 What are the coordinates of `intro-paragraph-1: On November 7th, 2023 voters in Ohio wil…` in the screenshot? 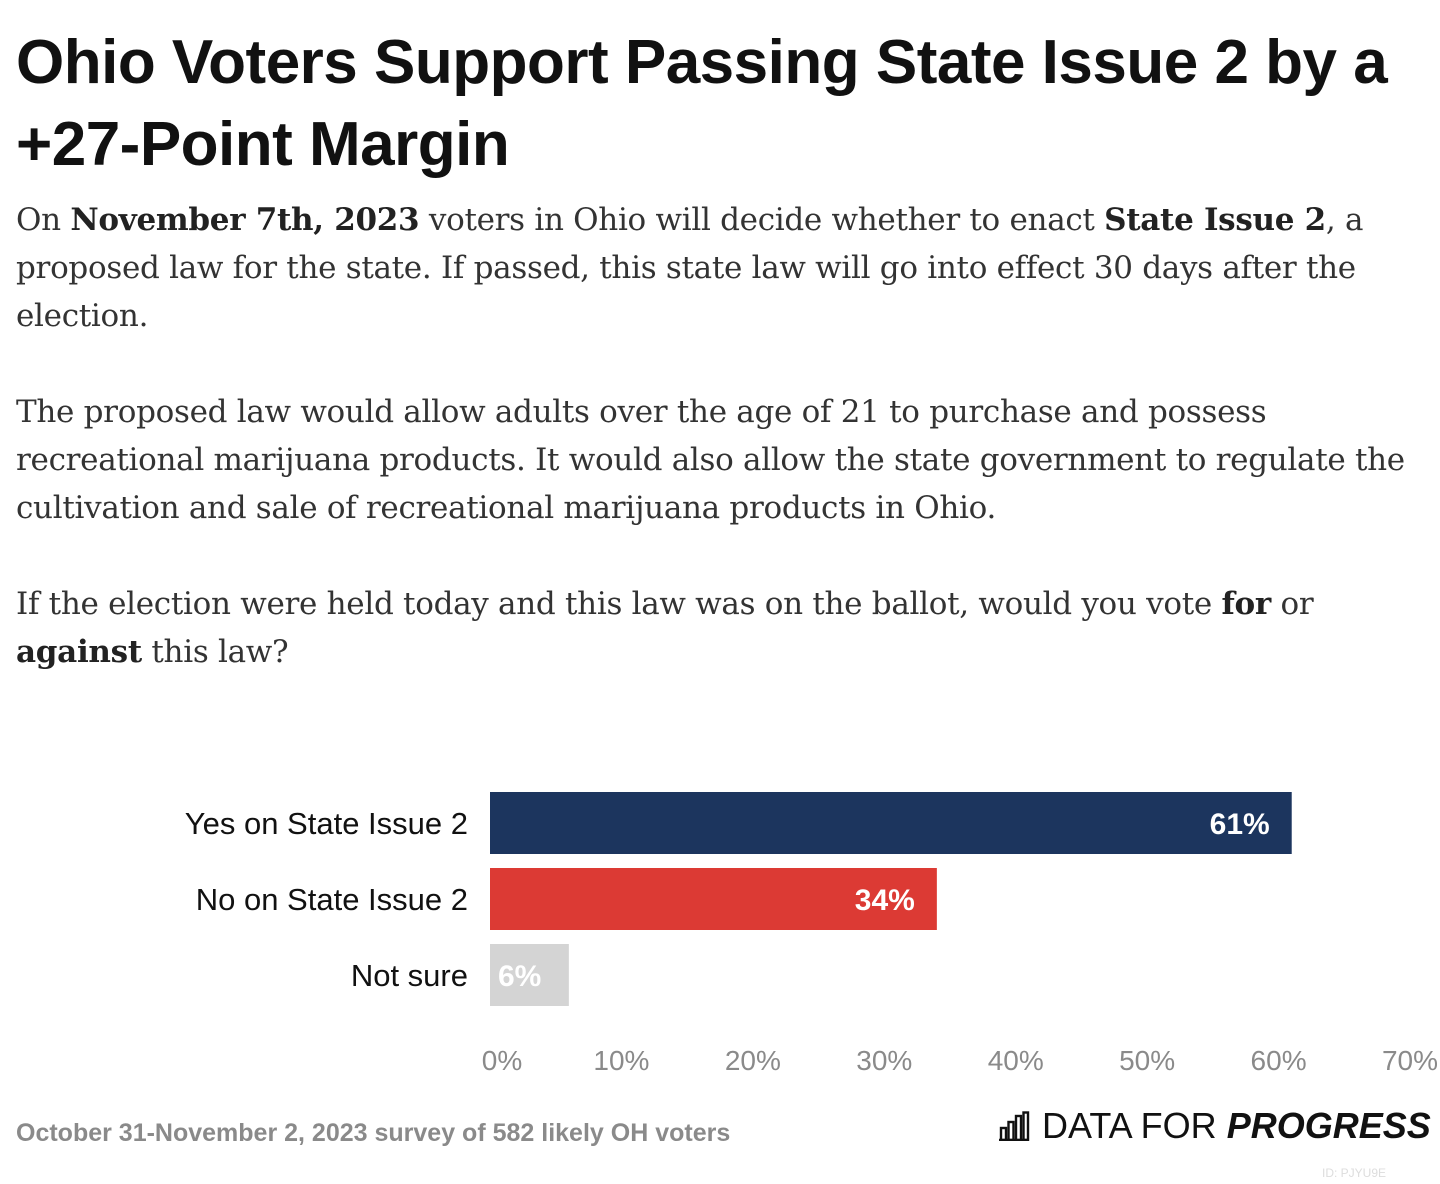 It's located at (721, 268).